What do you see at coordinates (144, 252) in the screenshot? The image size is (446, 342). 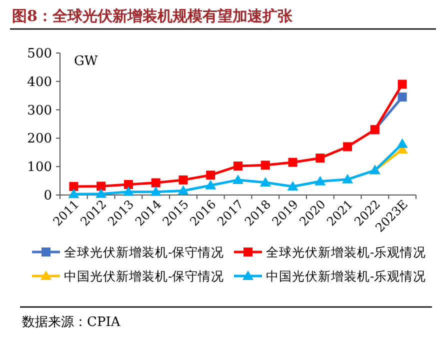 I see `legend-label: 全球光伏新增装机-保守情况` at bounding box center [144, 252].